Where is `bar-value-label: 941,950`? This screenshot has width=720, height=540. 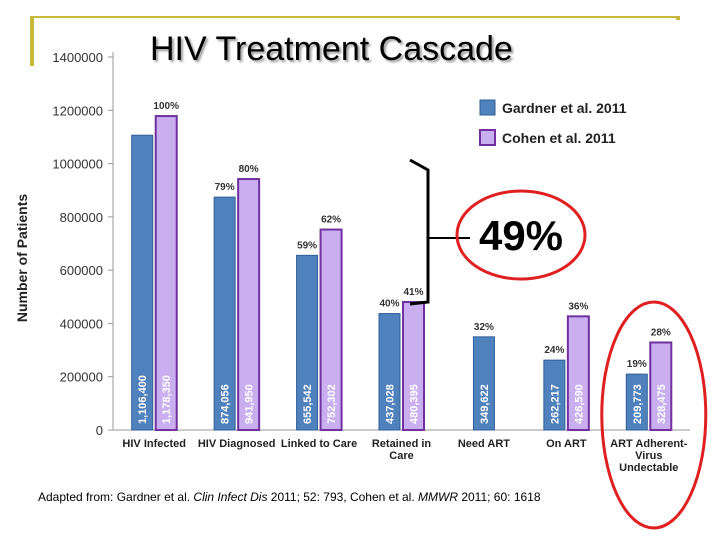
bar-value-label: 941,950 is located at coordinates (250, 404).